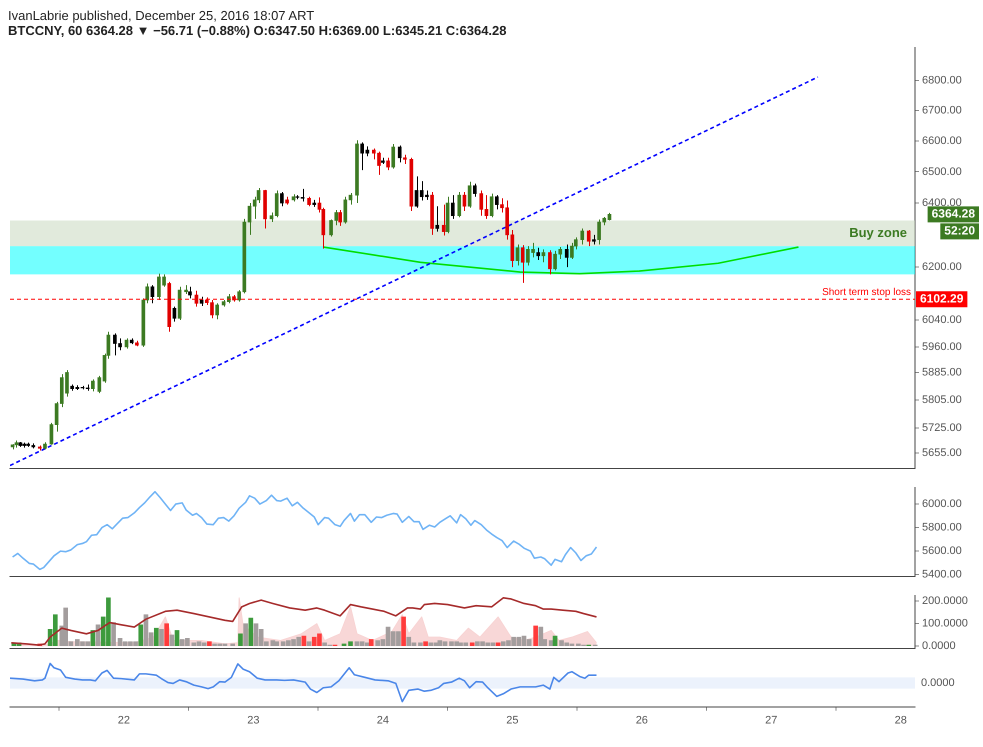  I want to click on text: 52:20, so click(960, 231).